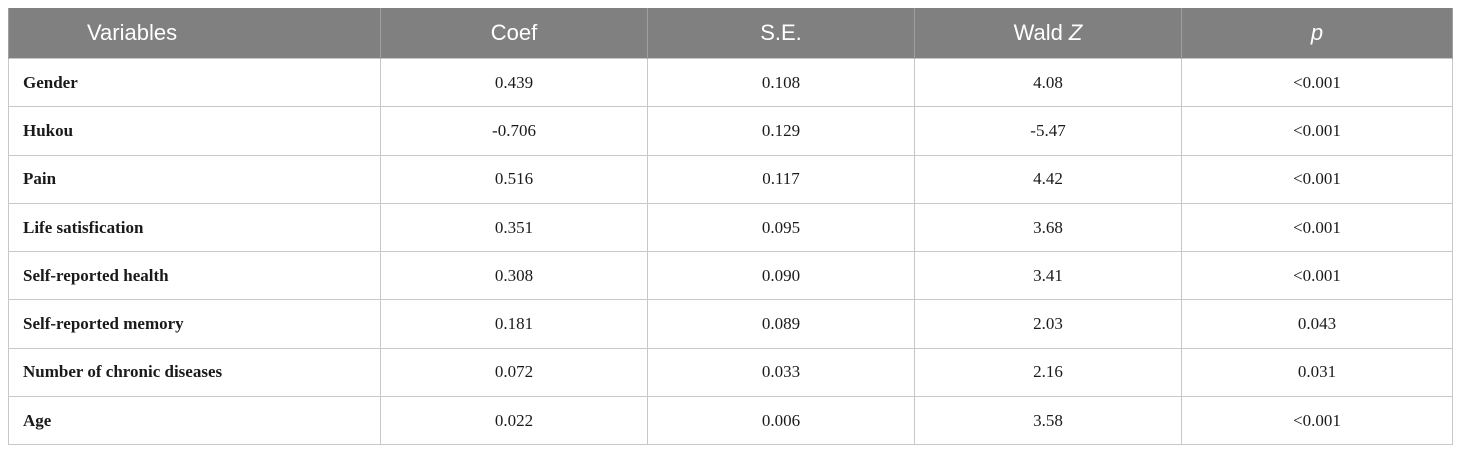 This screenshot has height=453, width=1460. I want to click on table-row: Hukou -0.706 0.129 -5.47 <0.001, so click(730, 131).